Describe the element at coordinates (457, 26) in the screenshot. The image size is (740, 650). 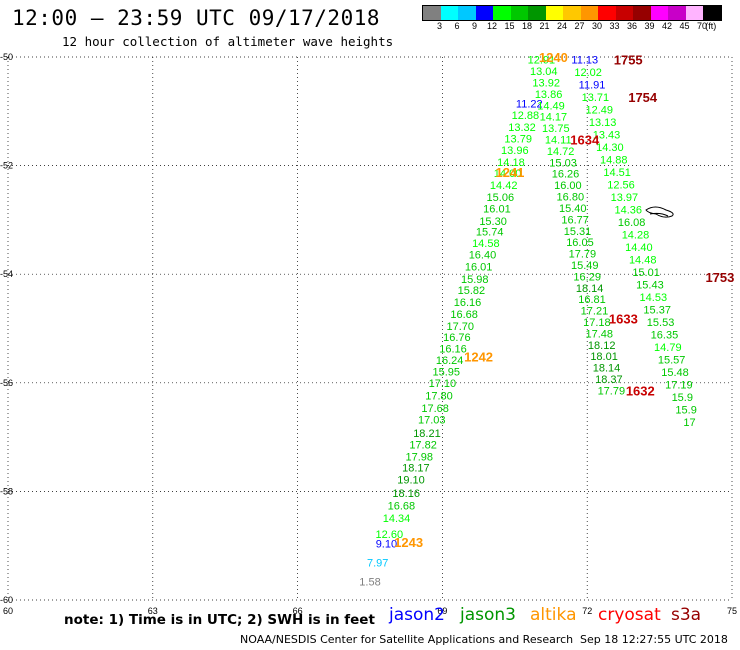
I see `colorbar-label: 6` at that location.